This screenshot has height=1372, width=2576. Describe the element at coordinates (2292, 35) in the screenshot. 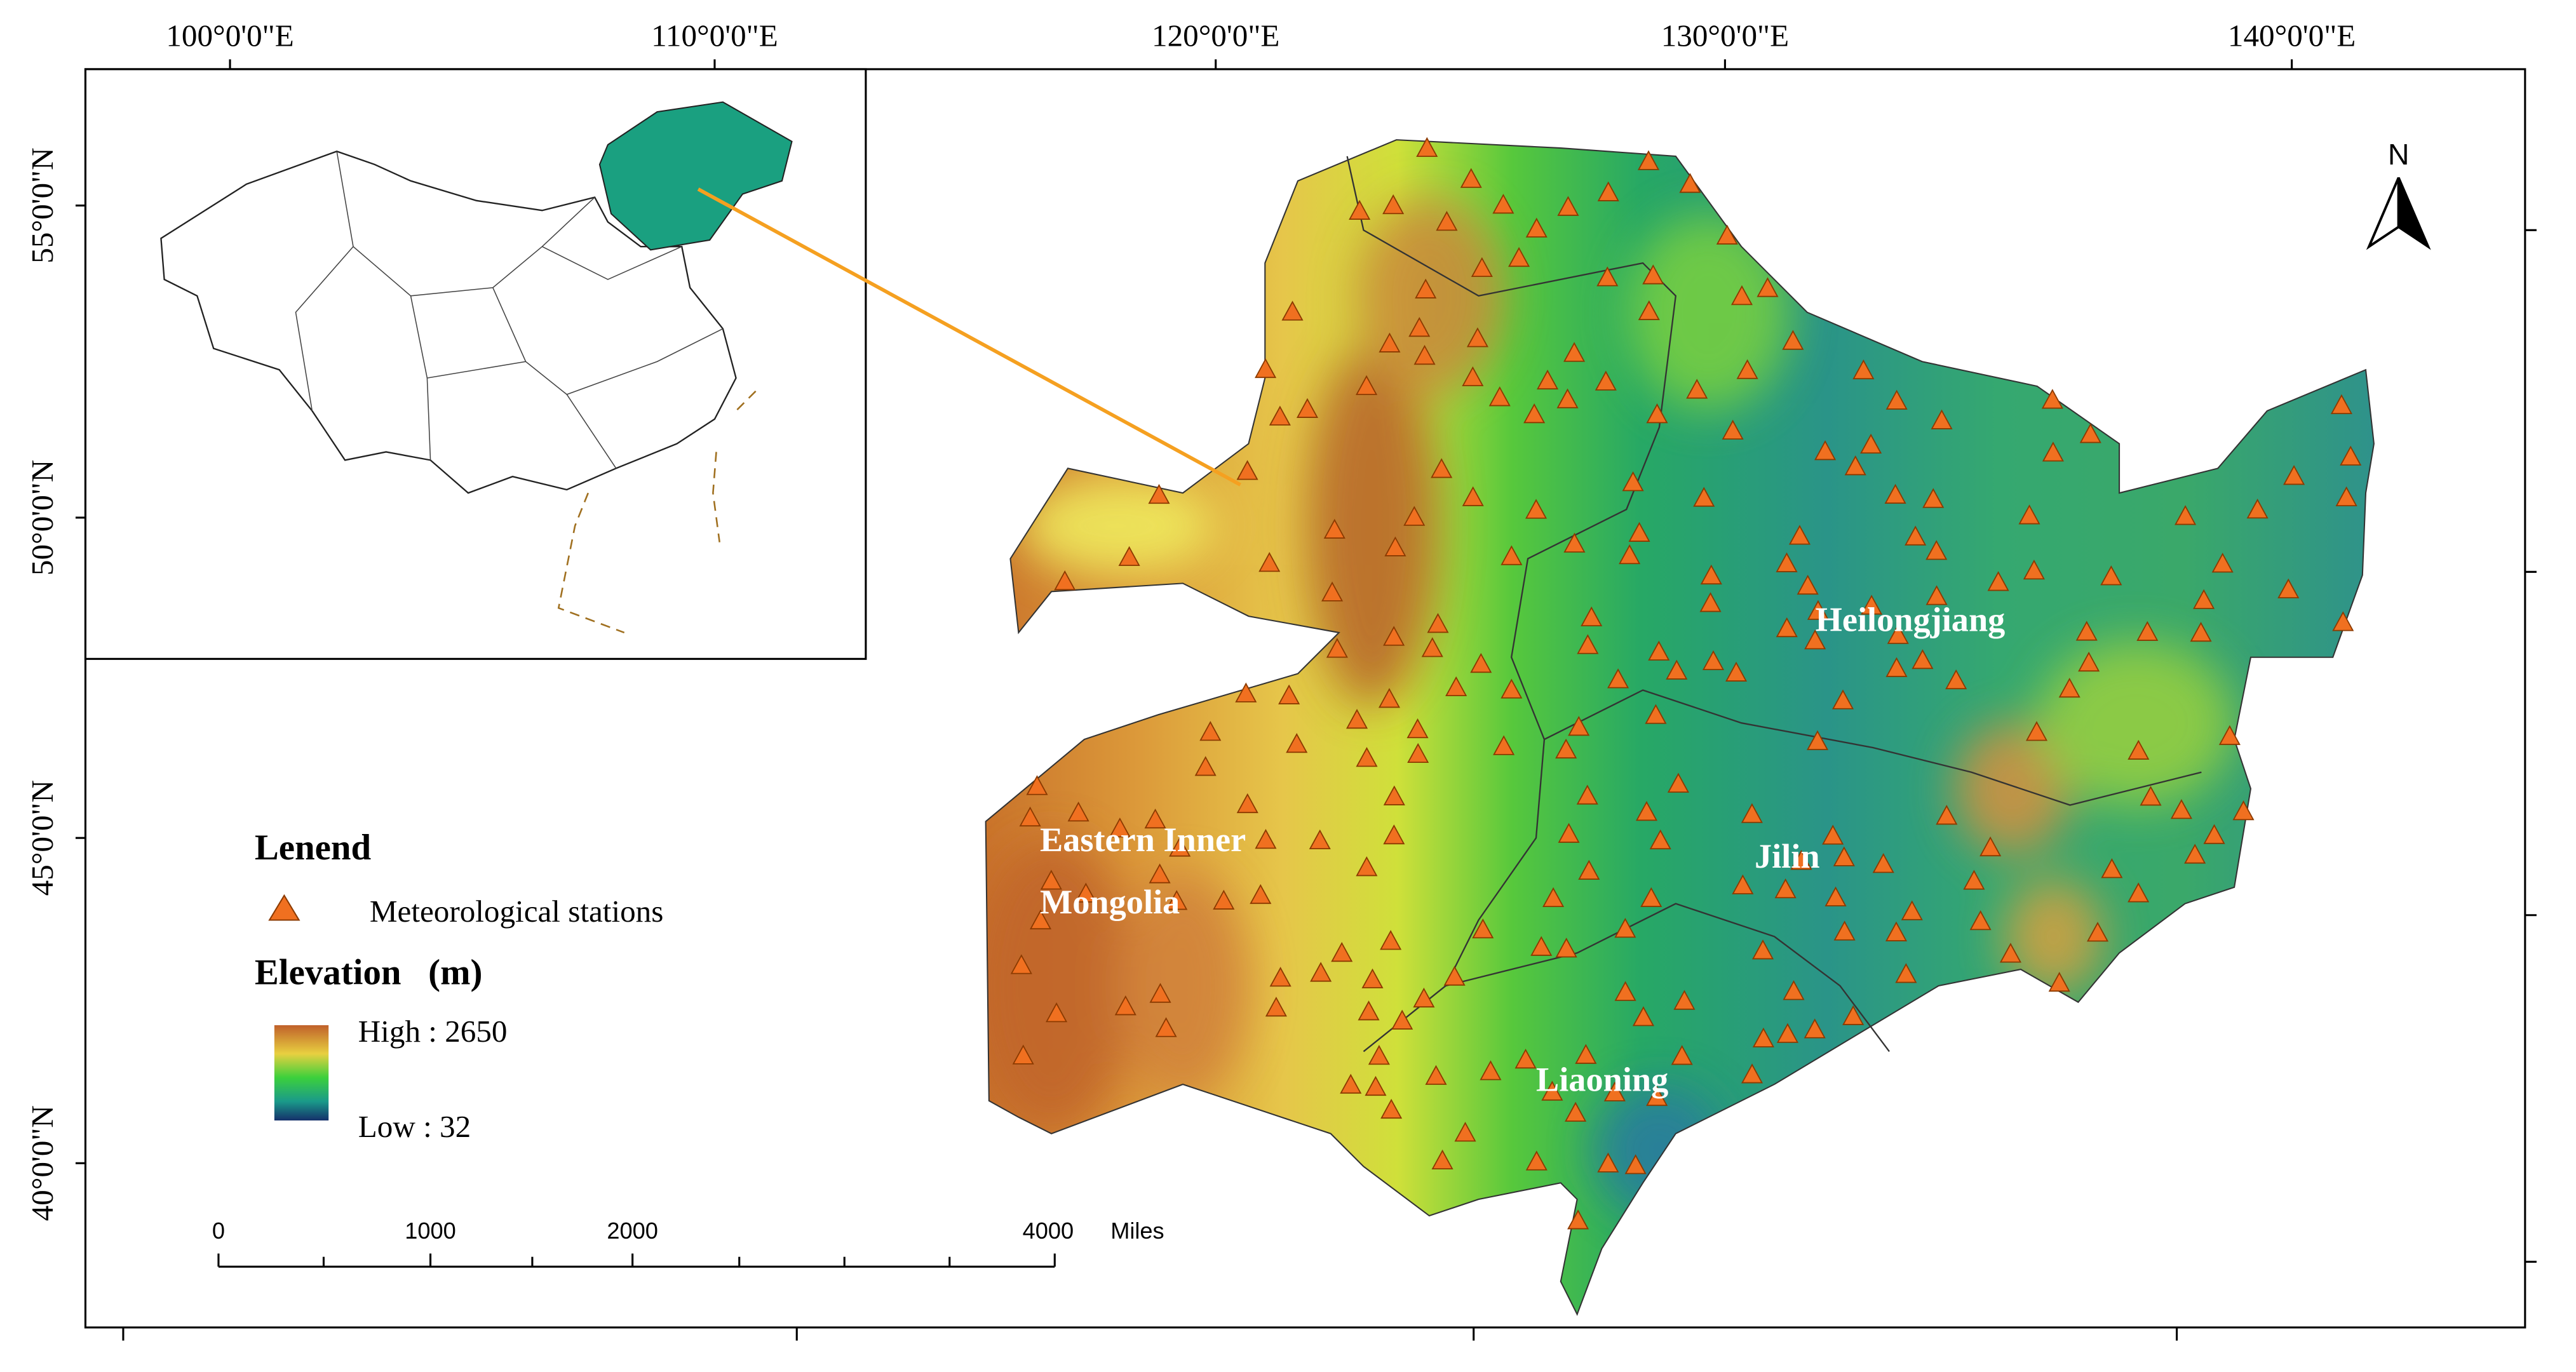

I see `longitude-label: 140°0'0"E` at that location.